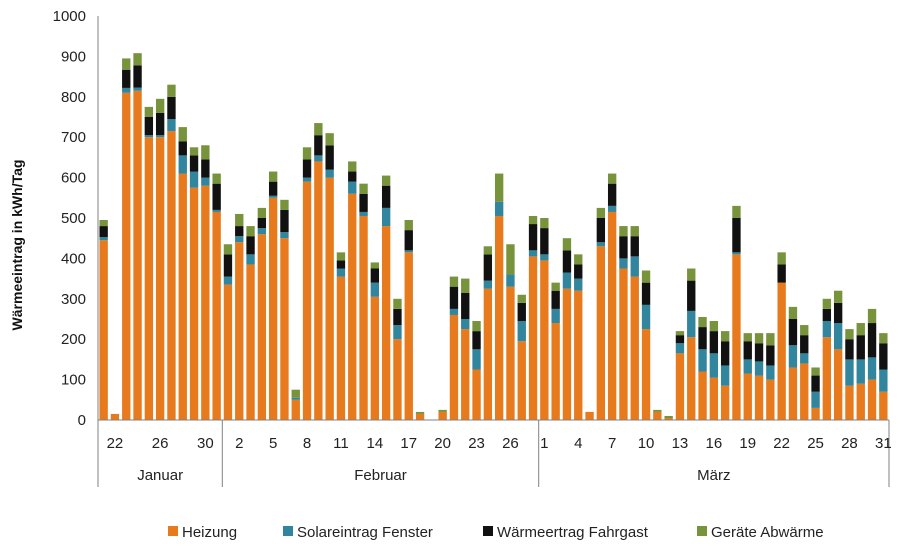  What do you see at coordinates (433, 475) in the screenshot?
I see `month-labels: Januar Februar März` at bounding box center [433, 475].